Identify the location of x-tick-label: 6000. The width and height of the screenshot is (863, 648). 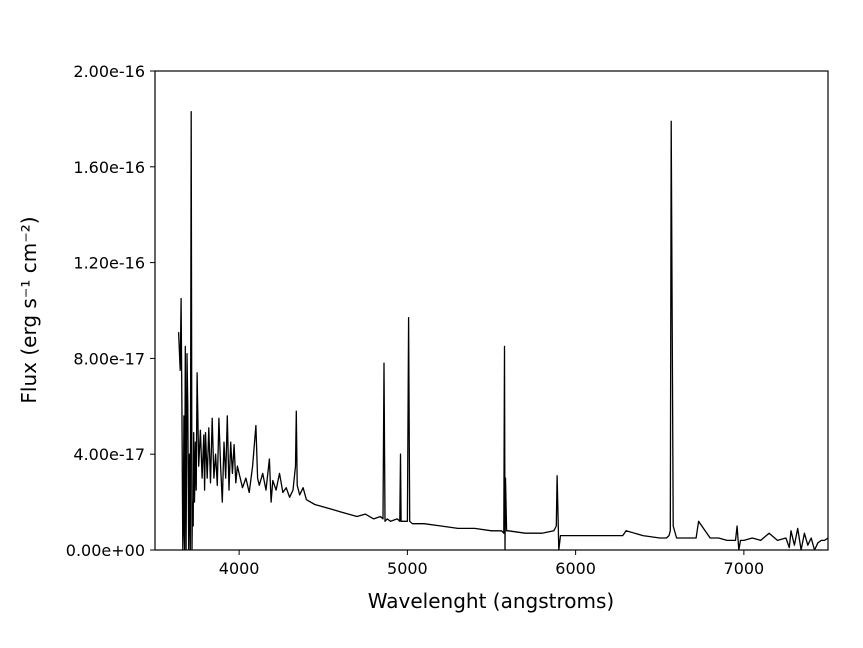
(575, 568).